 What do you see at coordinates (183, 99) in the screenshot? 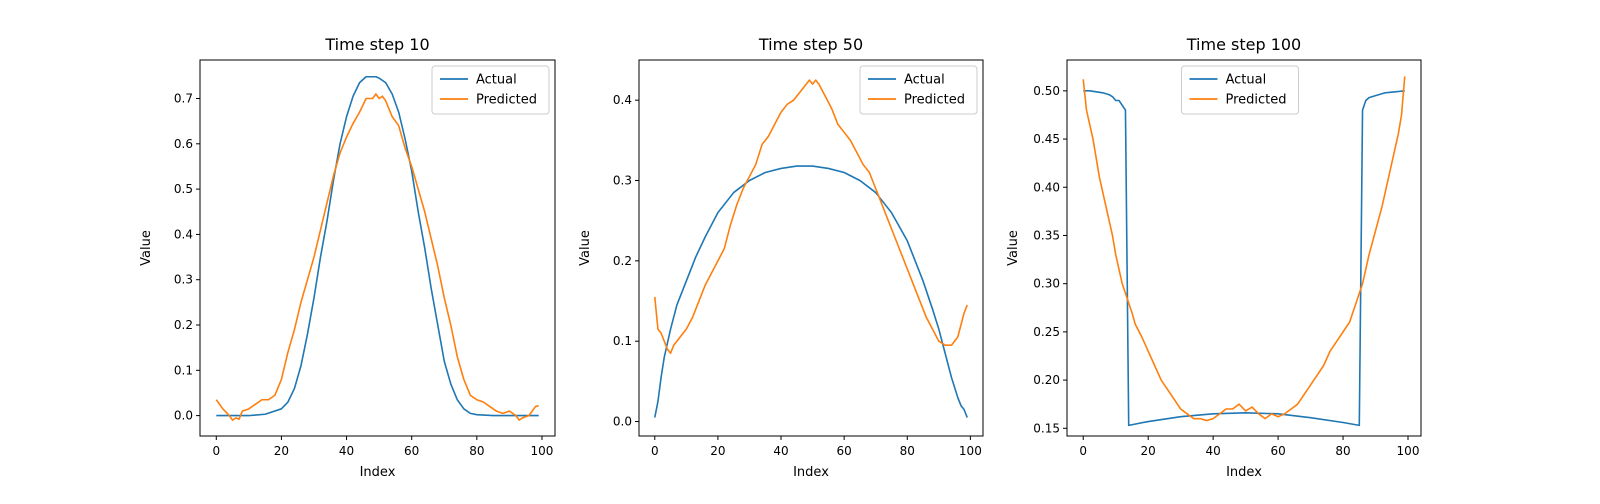
I see `y-tick-label: 0.7` at bounding box center [183, 99].